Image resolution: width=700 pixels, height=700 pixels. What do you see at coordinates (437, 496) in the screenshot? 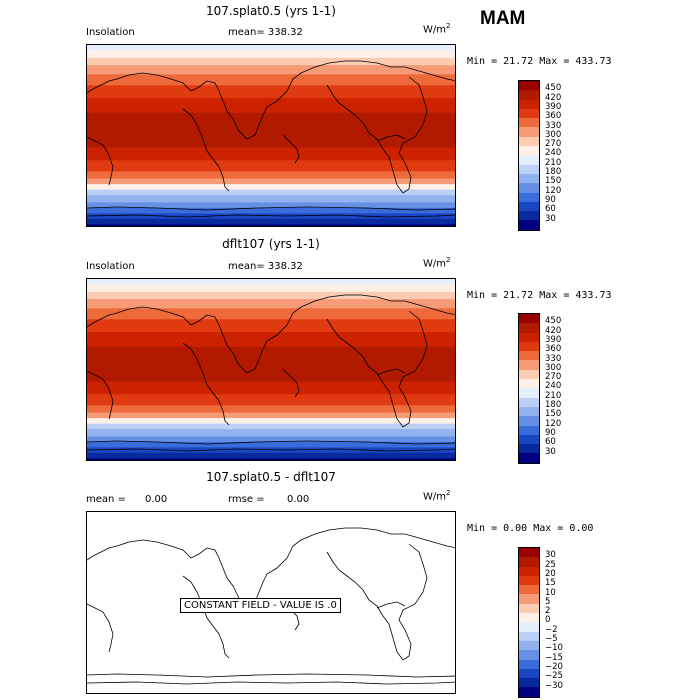
I see `panel-3-units: W/m2` at bounding box center [437, 496].